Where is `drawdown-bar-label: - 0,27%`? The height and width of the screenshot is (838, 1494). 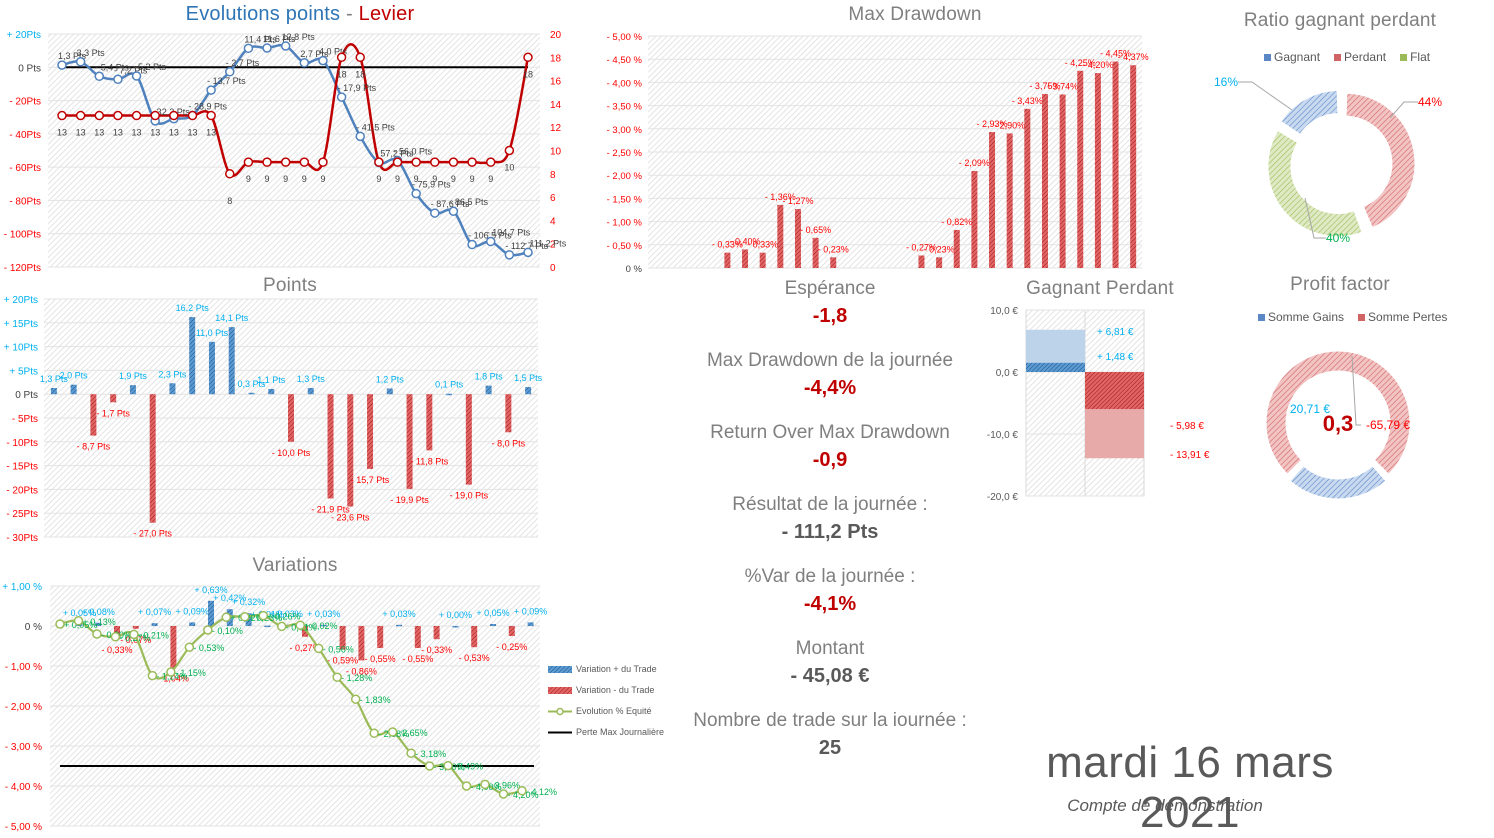
drawdown-bar-label: - 0,27% is located at coordinates (921, 247).